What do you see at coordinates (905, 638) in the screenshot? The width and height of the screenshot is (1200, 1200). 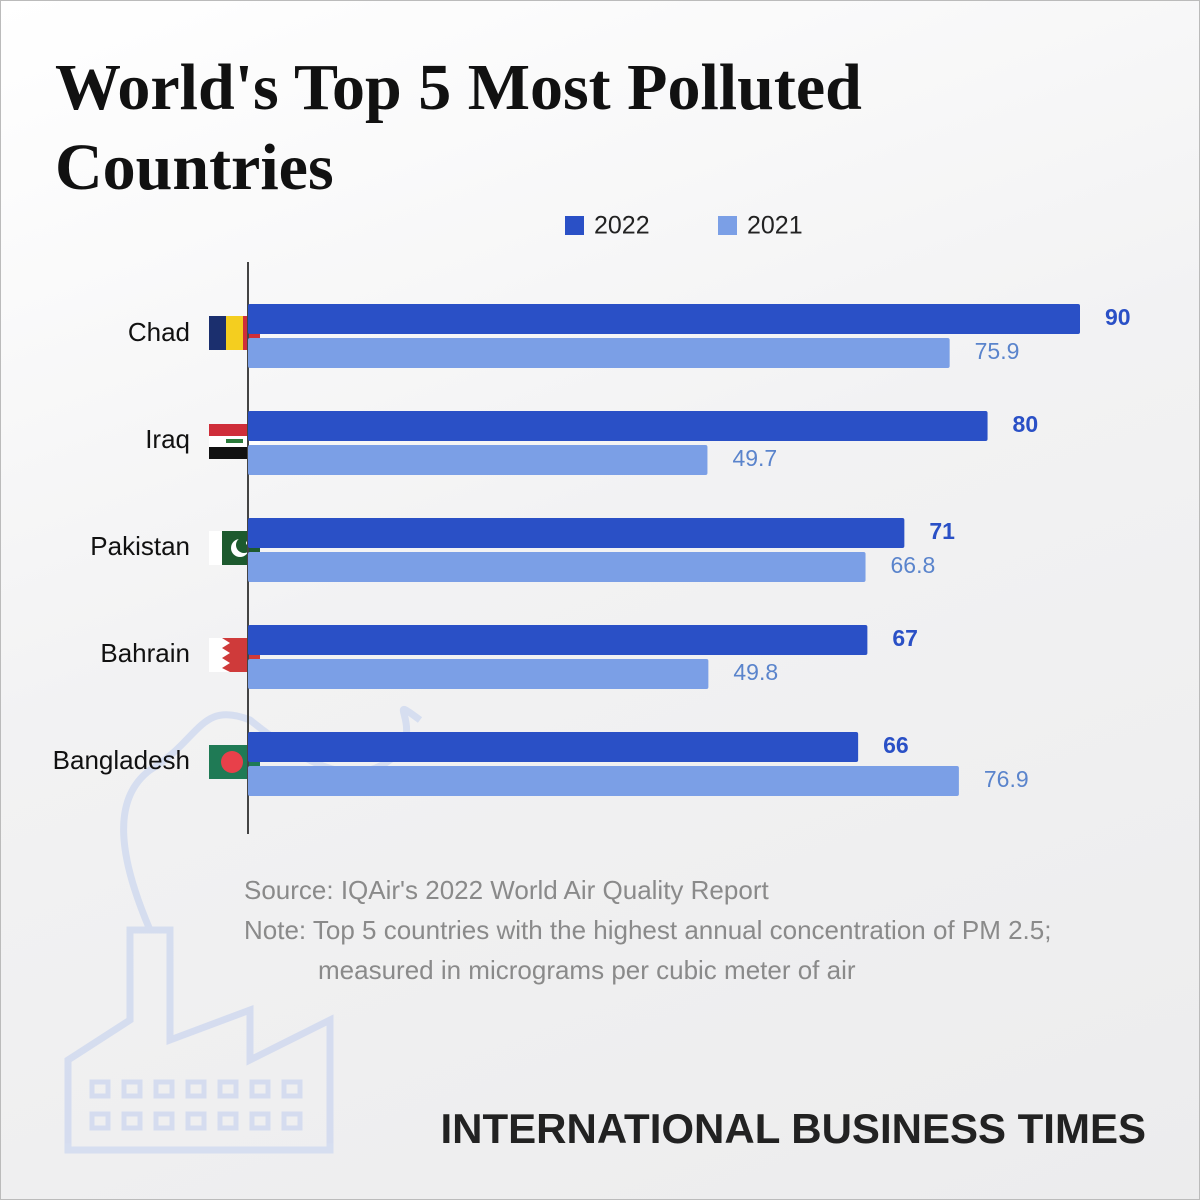 I see `value-label: 67` at bounding box center [905, 638].